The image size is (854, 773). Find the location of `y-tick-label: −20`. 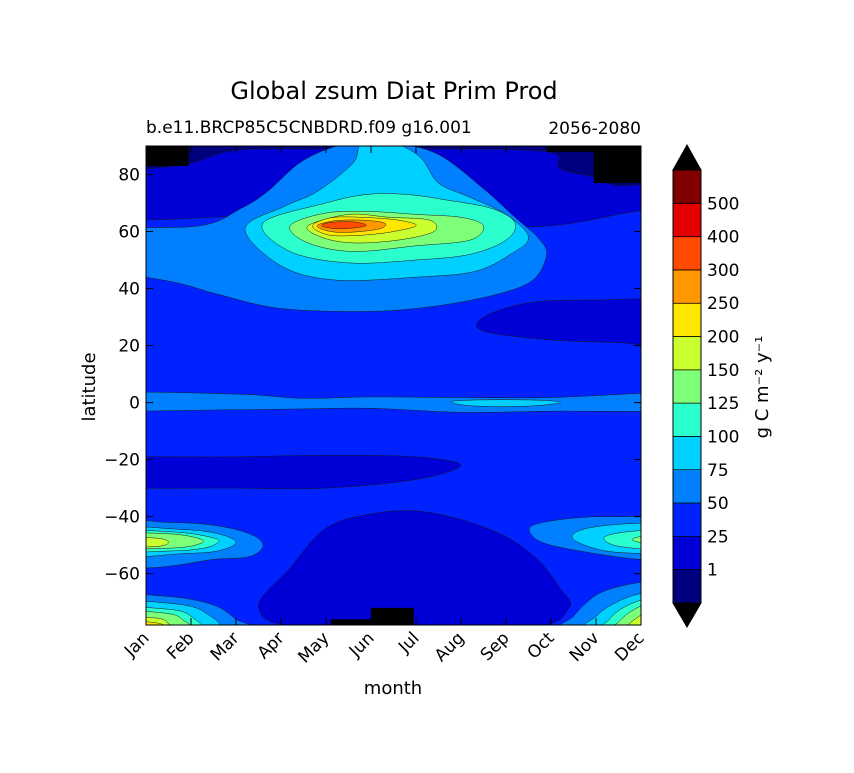

y-tick-label: −20 is located at coordinates (122, 461).